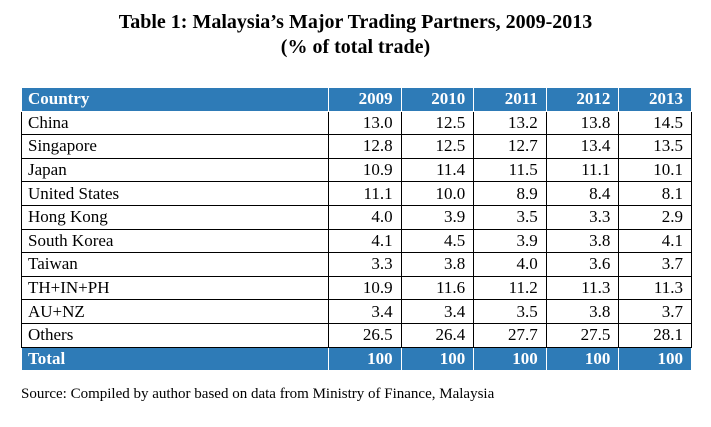 The width and height of the screenshot is (711, 427). What do you see at coordinates (655, 146) in the screenshot?
I see `value-cell: 13.5` at bounding box center [655, 146].